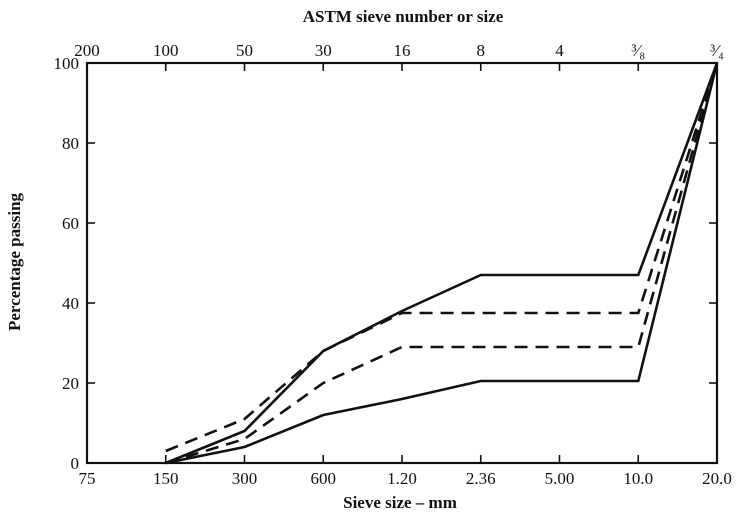  I want to click on bottom-tick-label: 20.0, so click(717, 478).